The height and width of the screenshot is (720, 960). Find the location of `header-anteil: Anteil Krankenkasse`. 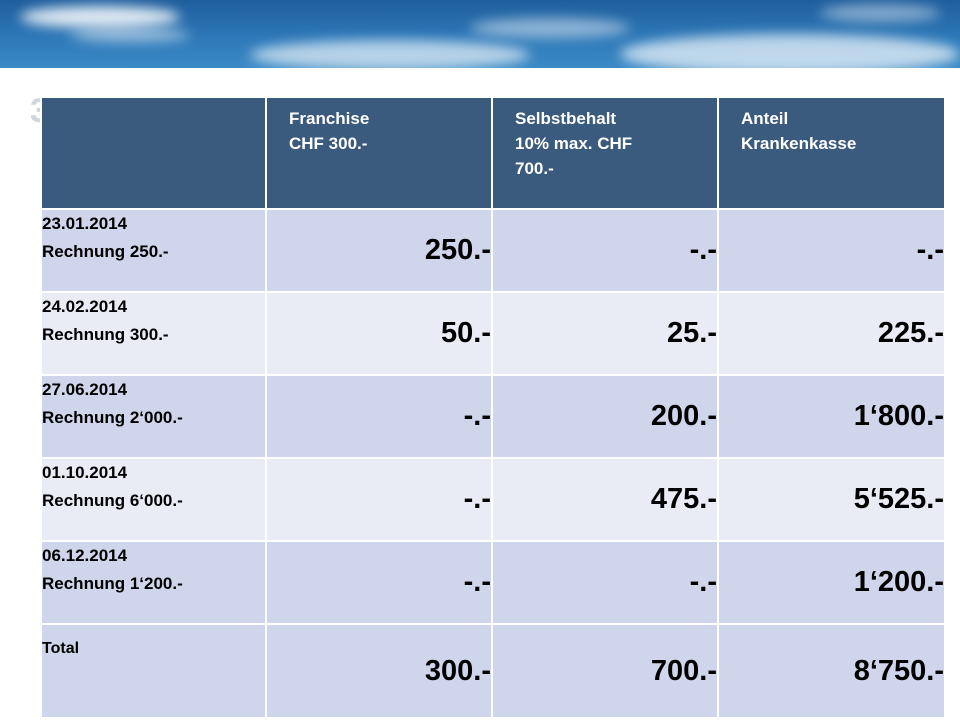

header-anteil: Anteil Krankenkasse is located at coordinates (831, 153).